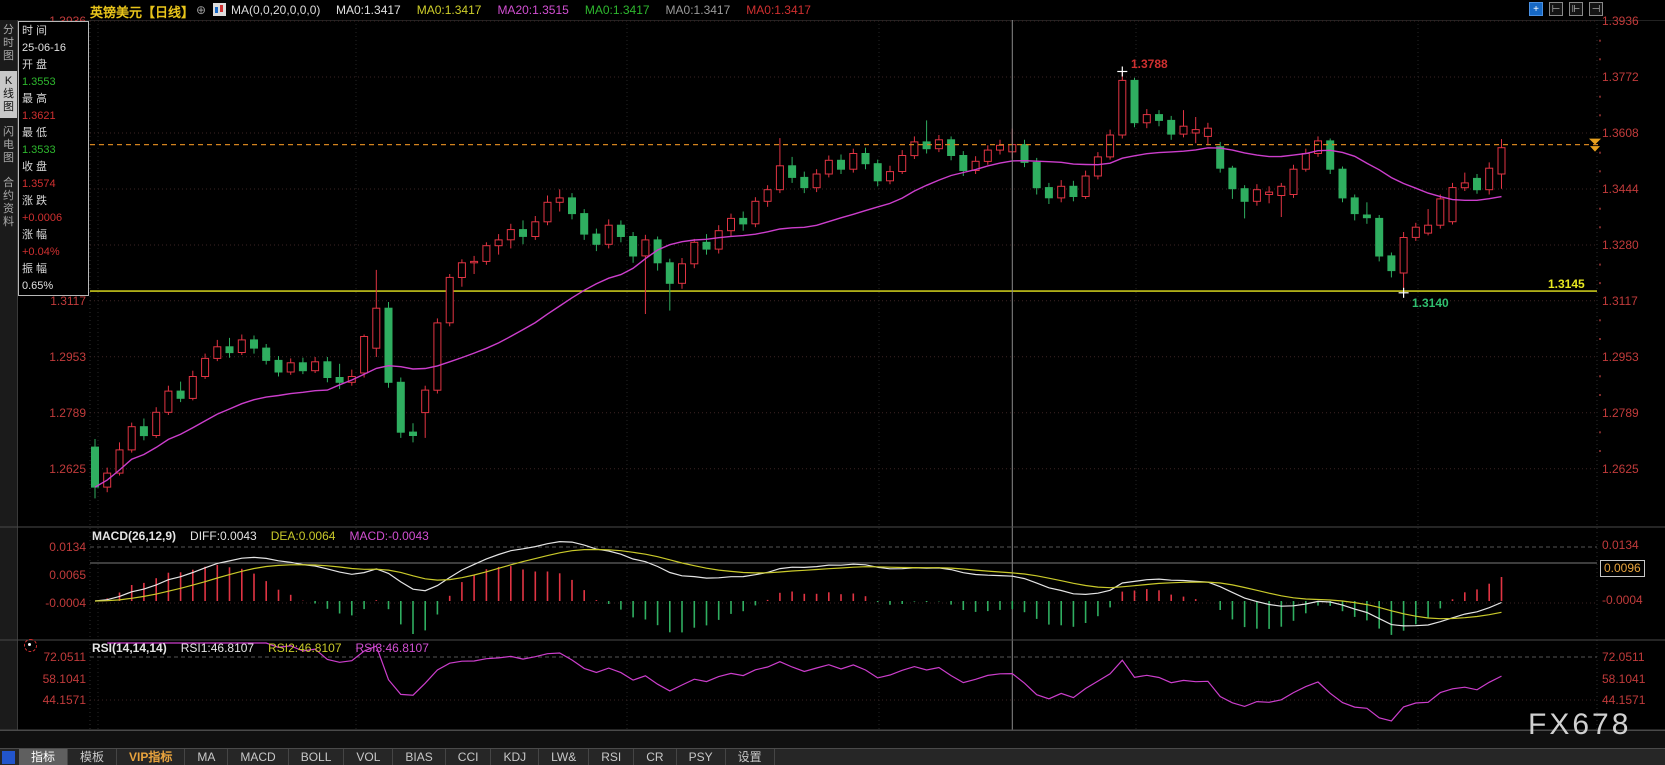 Image resolution: width=1665 pixels, height=765 pixels. I want to click on toolbar-item-MACD: MACD, so click(258, 757).